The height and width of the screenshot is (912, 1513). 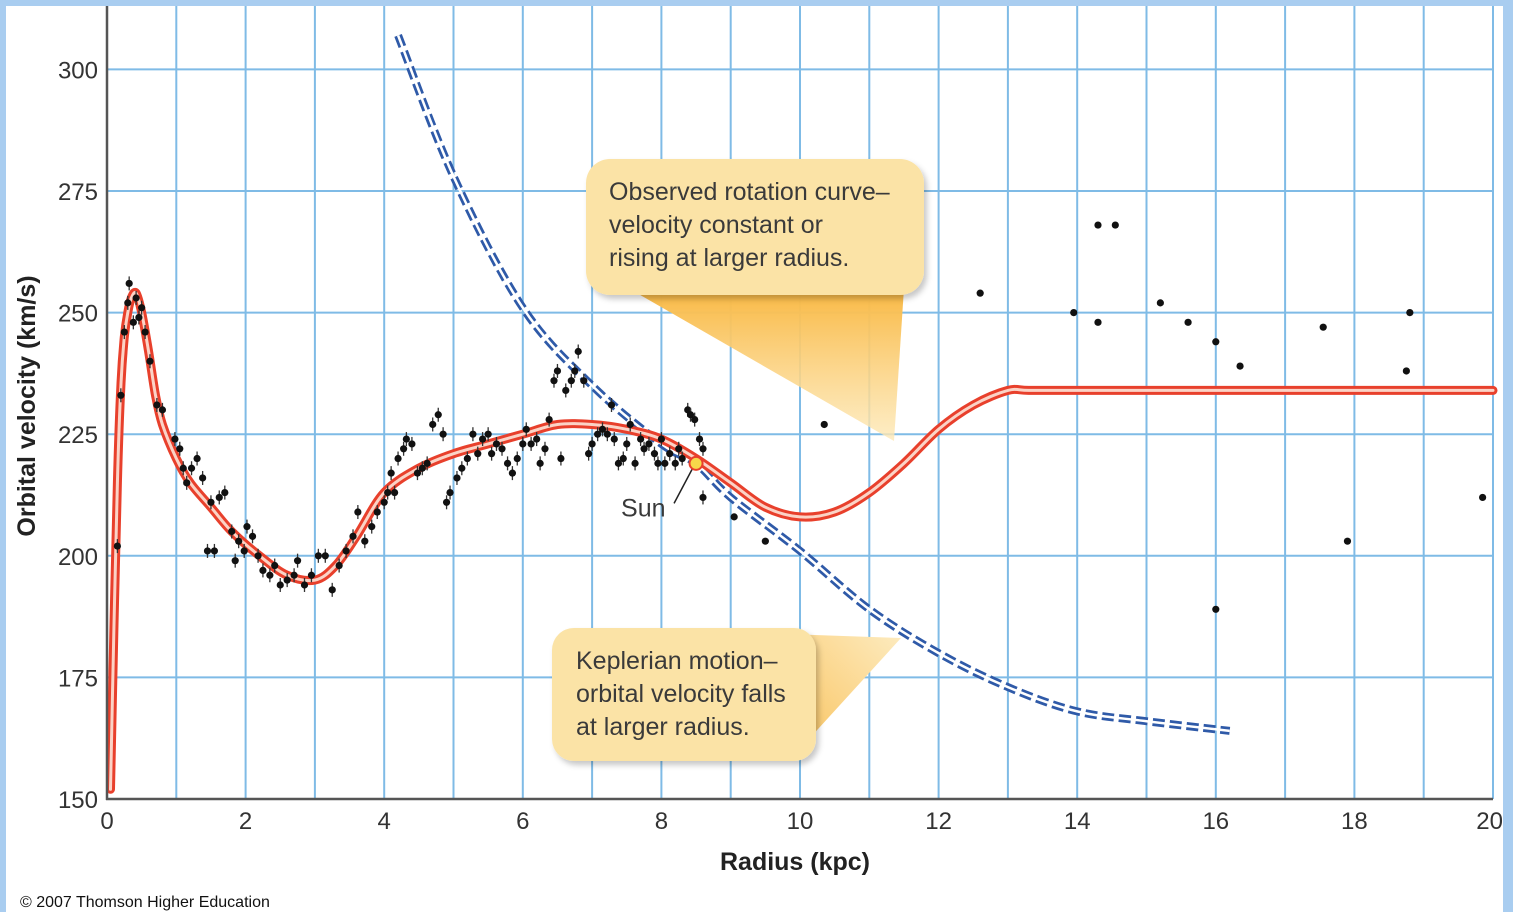 What do you see at coordinates (78, 192) in the screenshot?
I see `y-tick-label: 275` at bounding box center [78, 192].